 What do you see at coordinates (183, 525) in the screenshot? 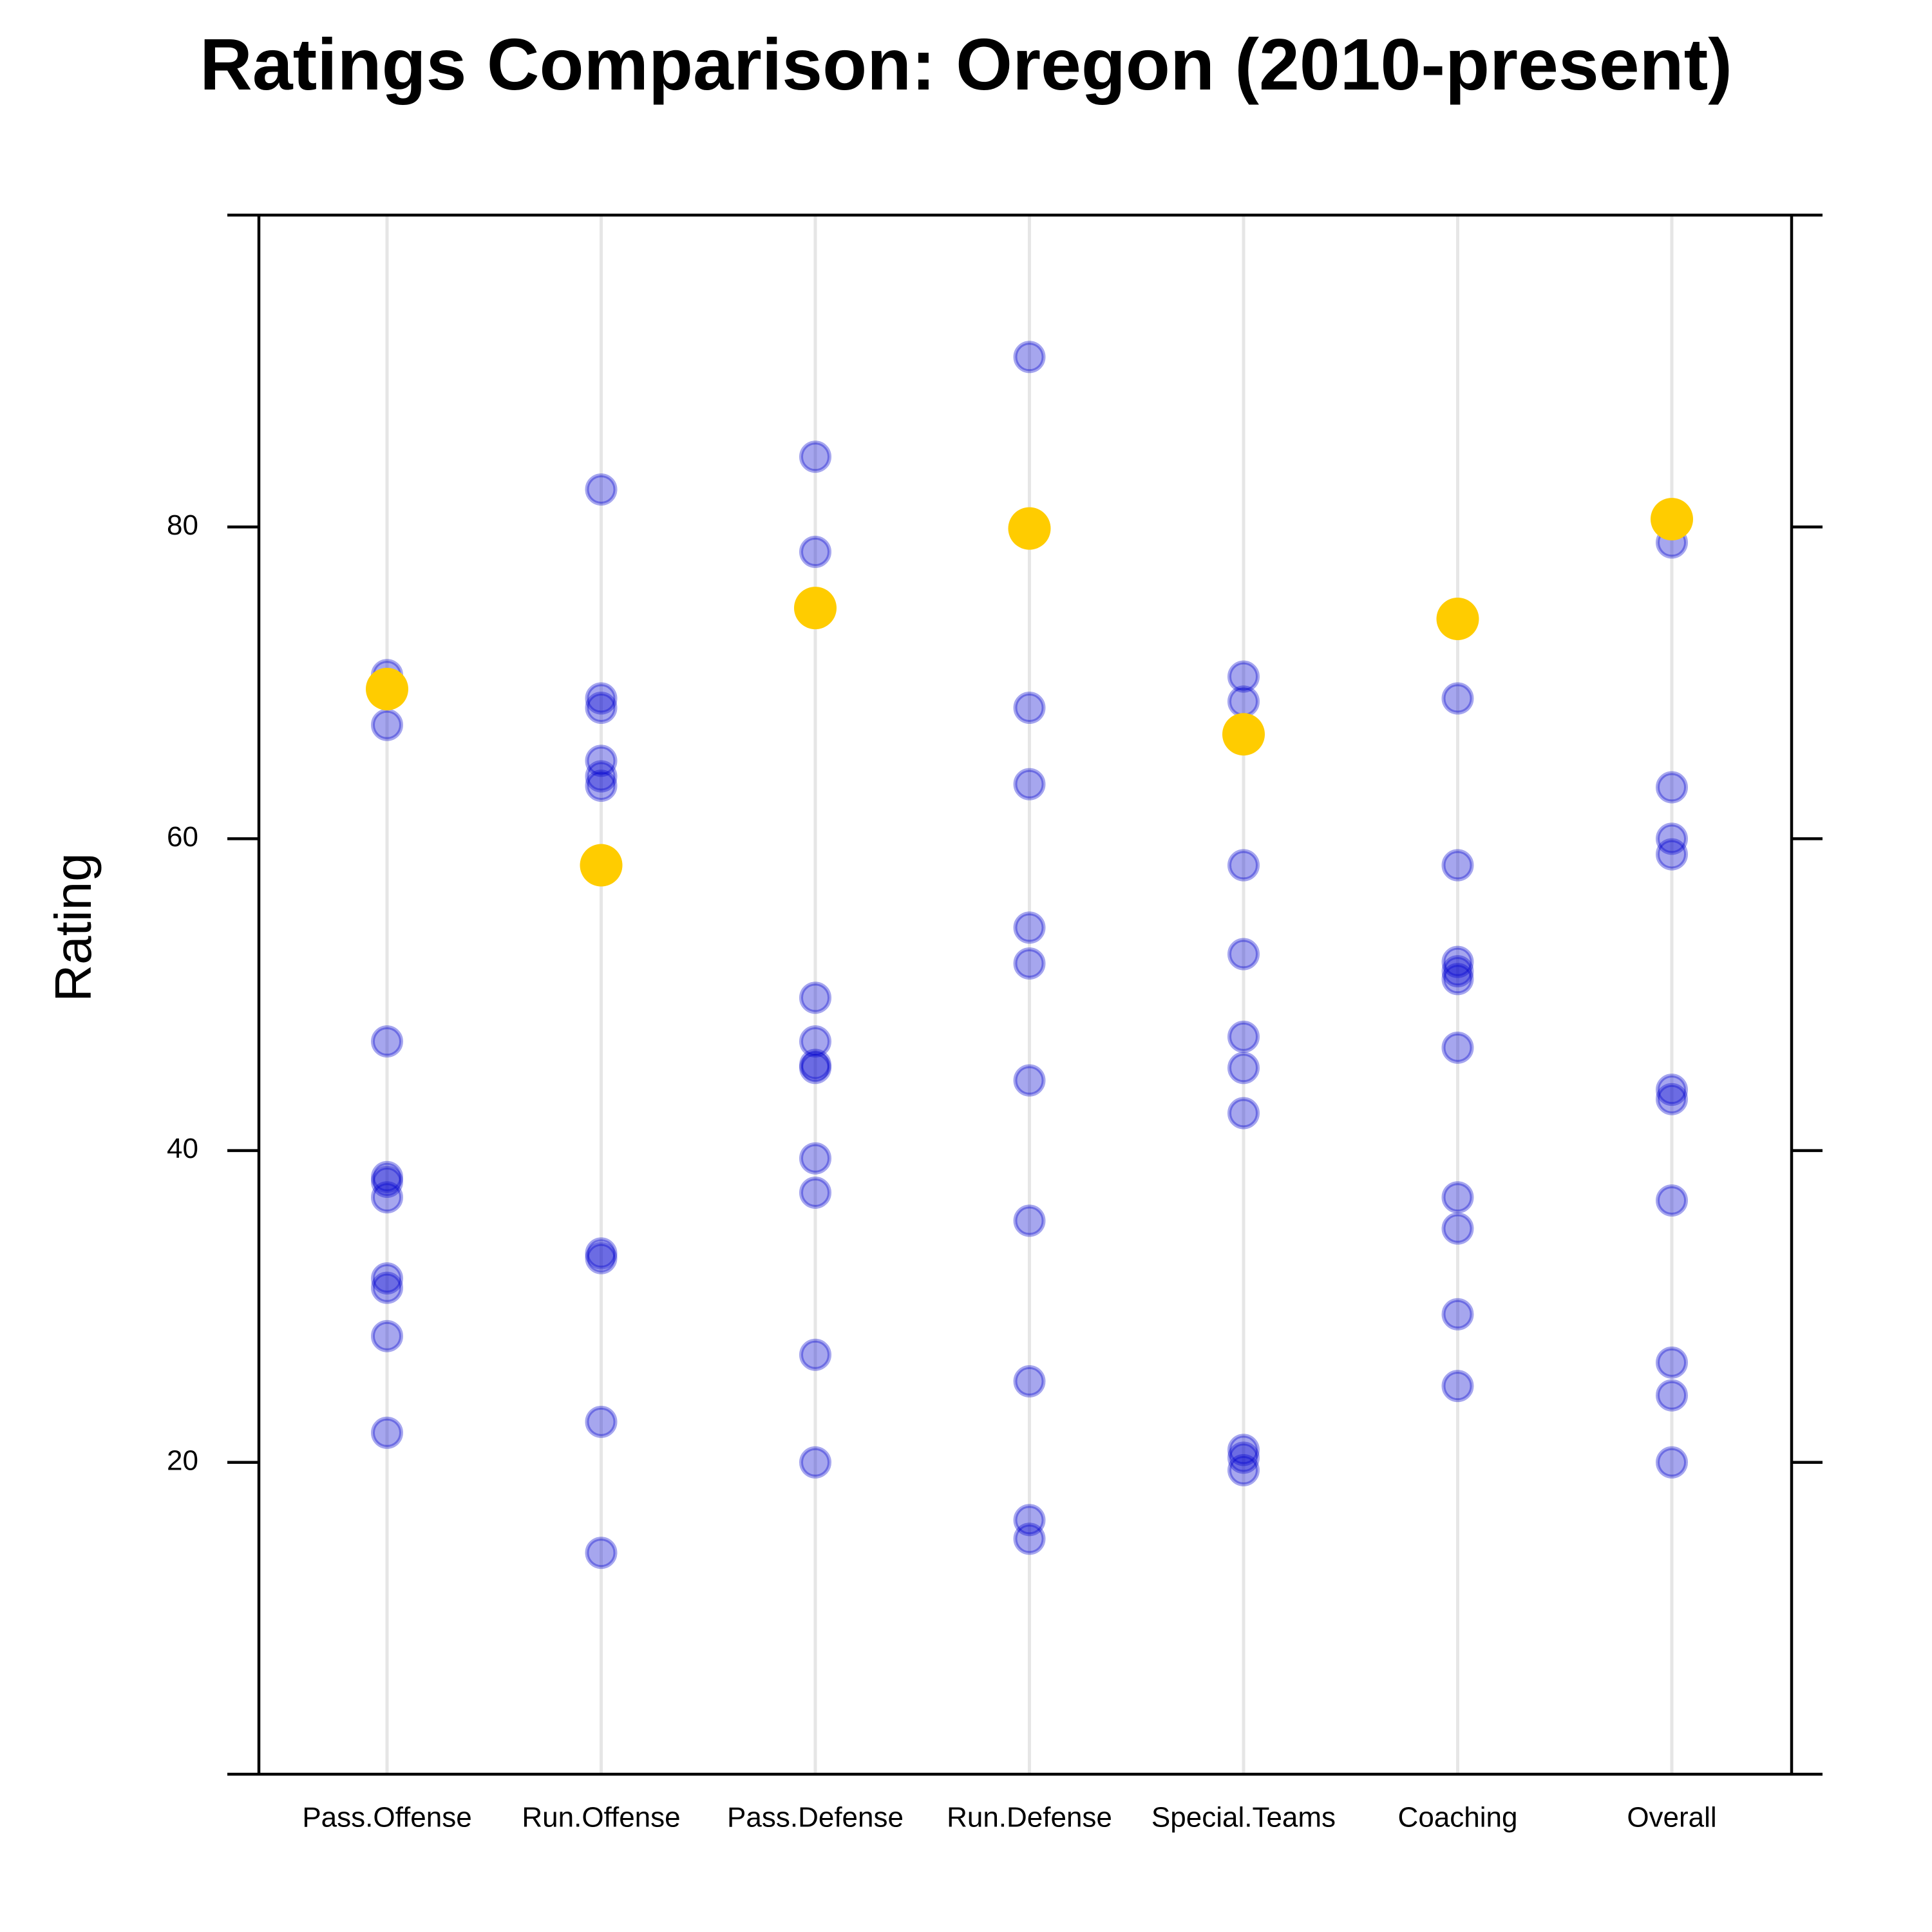
I see `y-tick-label: 80` at bounding box center [183, 525].